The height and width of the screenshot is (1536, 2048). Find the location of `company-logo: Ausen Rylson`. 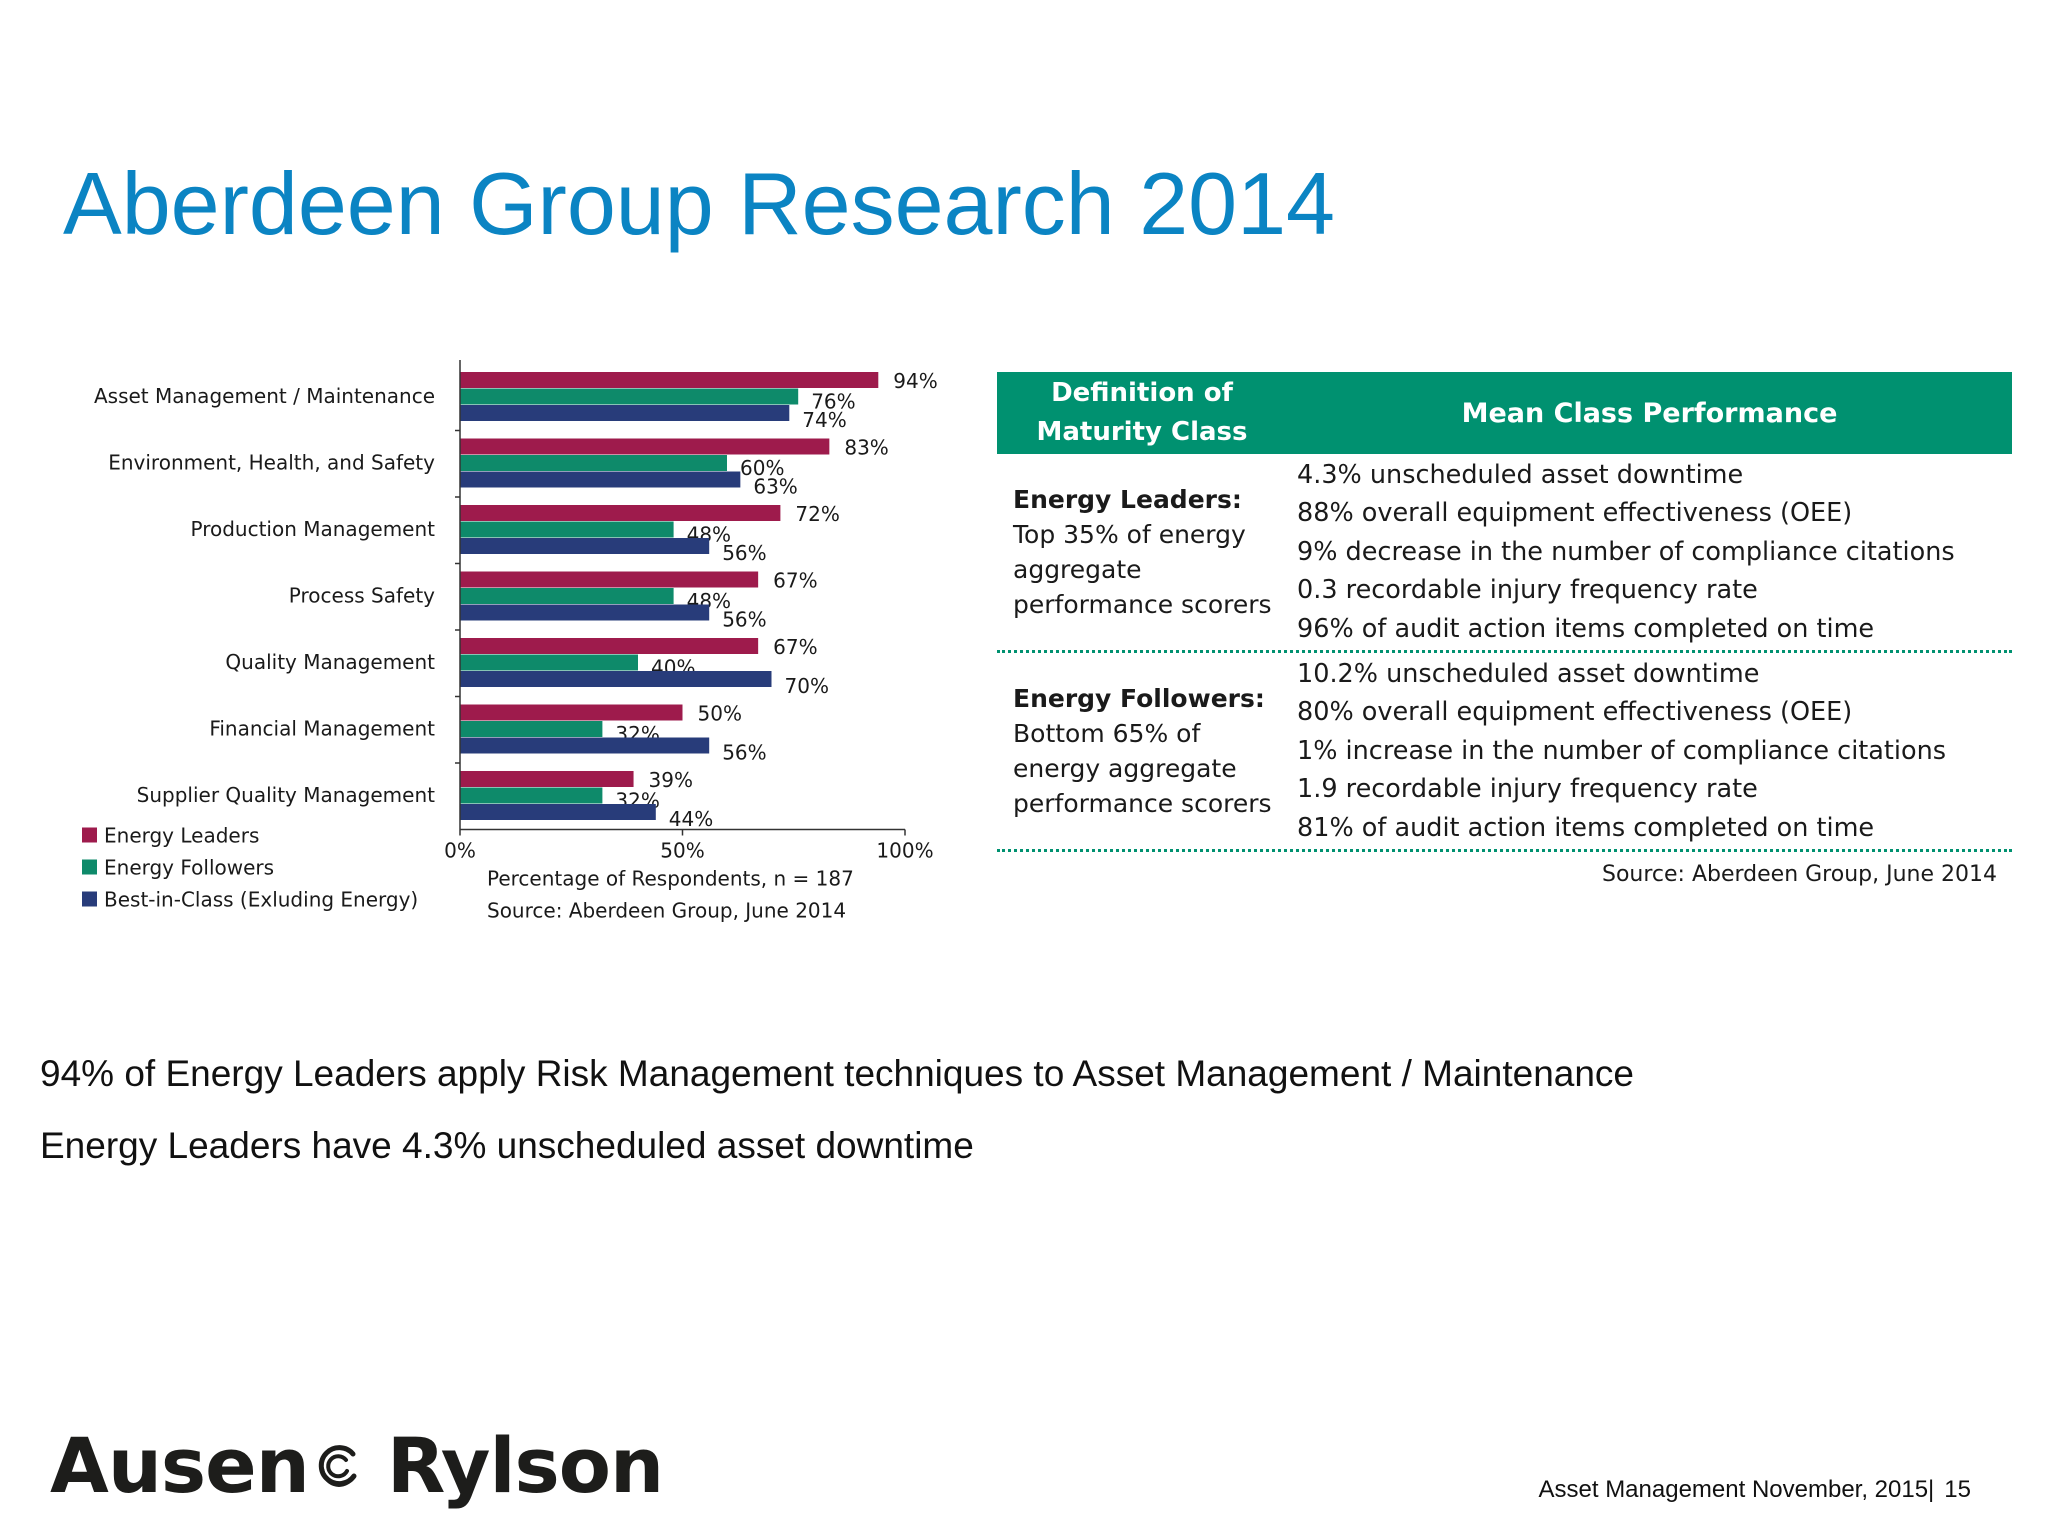

company-logo: Ausen Rylson is located at coordinates (357, 1465).